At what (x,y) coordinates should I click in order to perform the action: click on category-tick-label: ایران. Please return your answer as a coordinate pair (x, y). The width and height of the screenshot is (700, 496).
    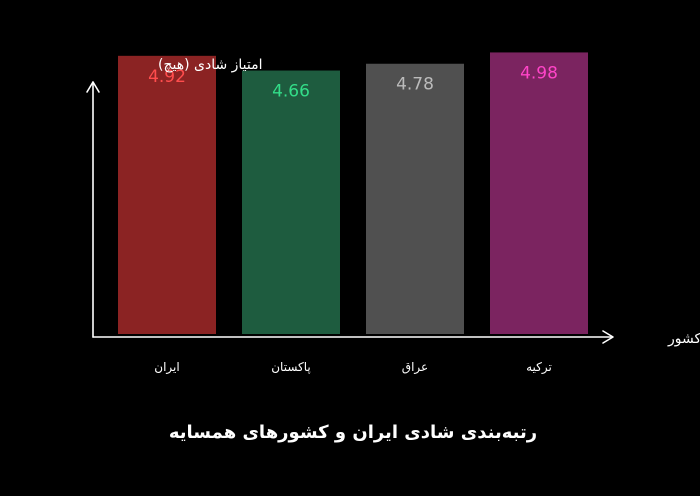
    Looking at the image, I should click on (166, 367).